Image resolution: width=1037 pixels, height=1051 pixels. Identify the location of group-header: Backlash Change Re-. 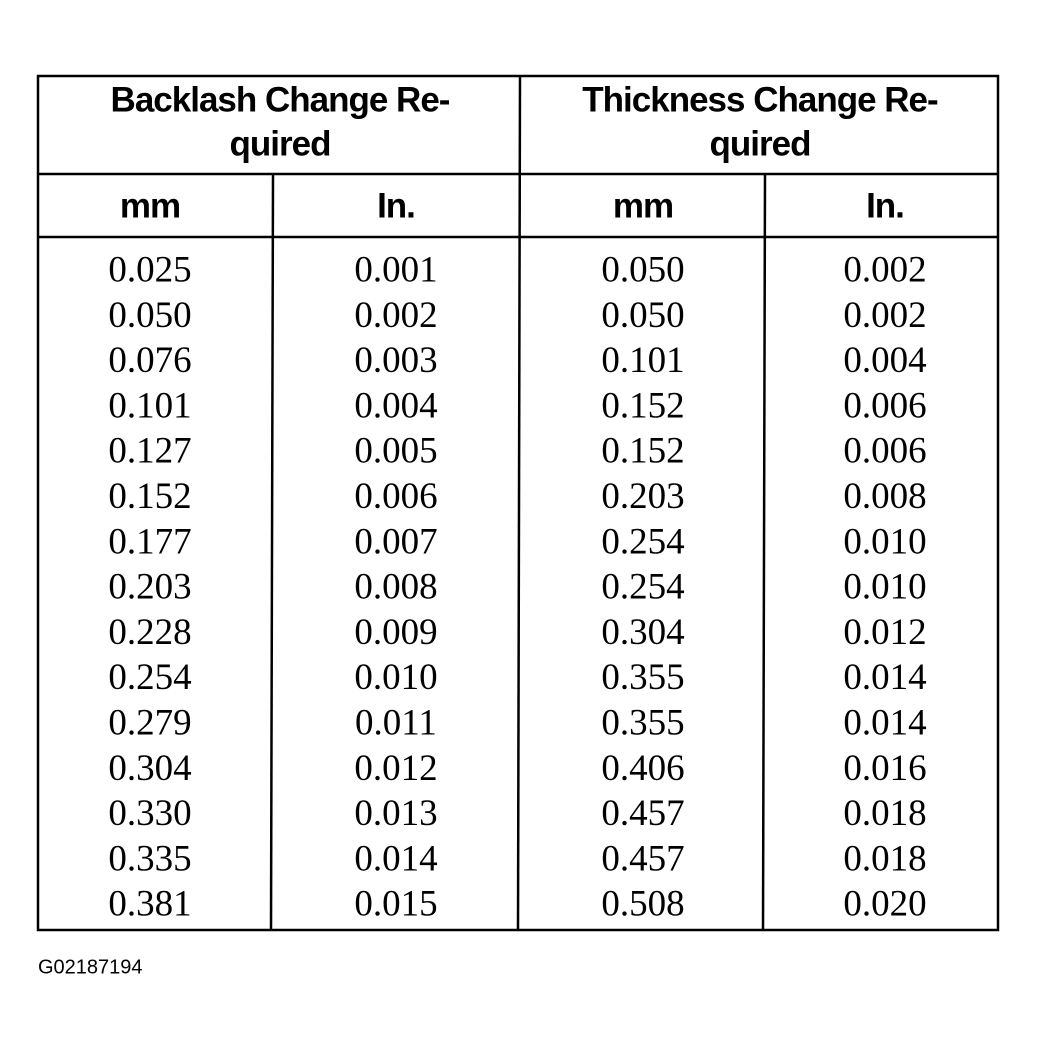
(280, 99).